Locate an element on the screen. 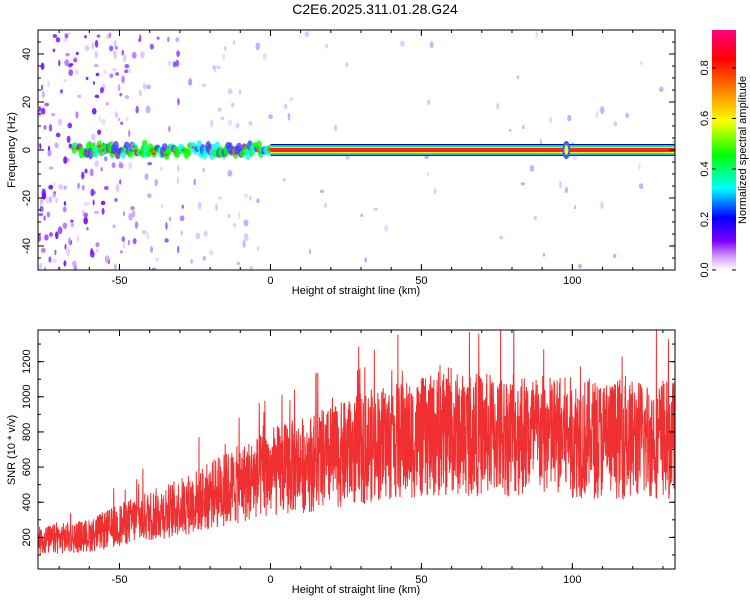 This screenshot has height=600, width=750. colorbar-tick-label: 0.4 is located at coordinates (705, 168).